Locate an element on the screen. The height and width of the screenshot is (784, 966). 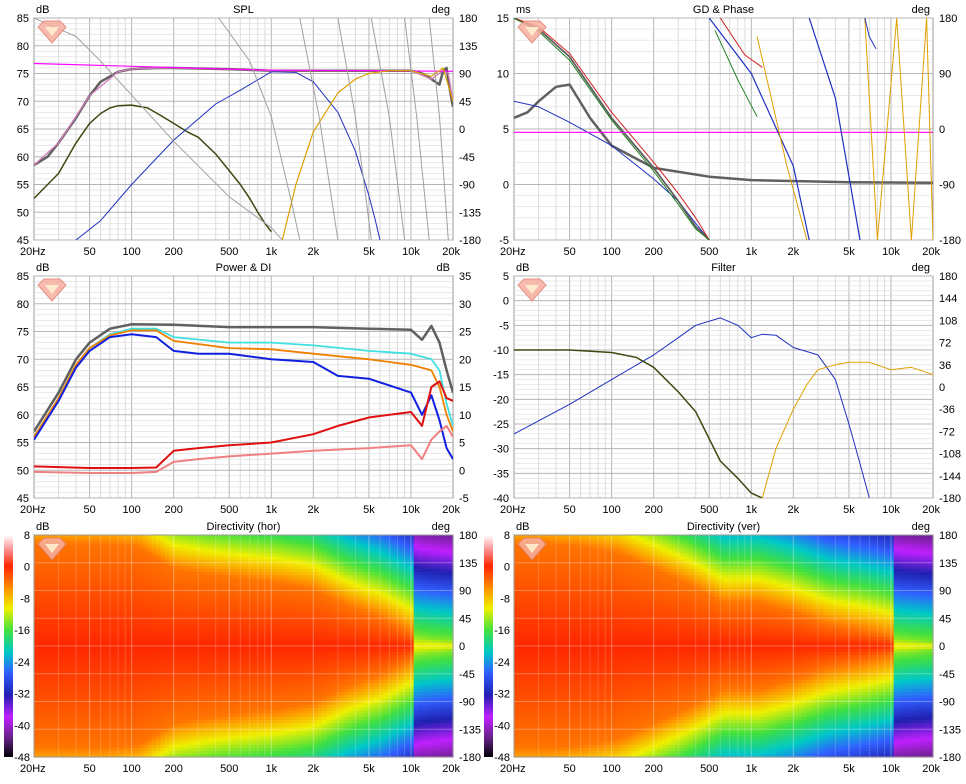
y2-tick-label: 10 is located at coordinates (465, 416).